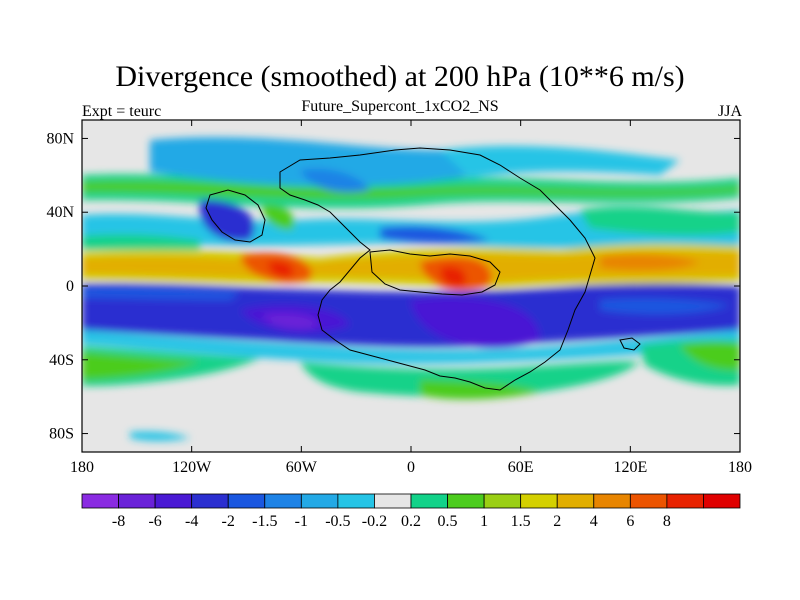 This screenshot has height=600, width=800. What do you see at coordinates (484, 521) in the screenshot?
I see `colorbar-label: 1` at bounding box center [484, 521].